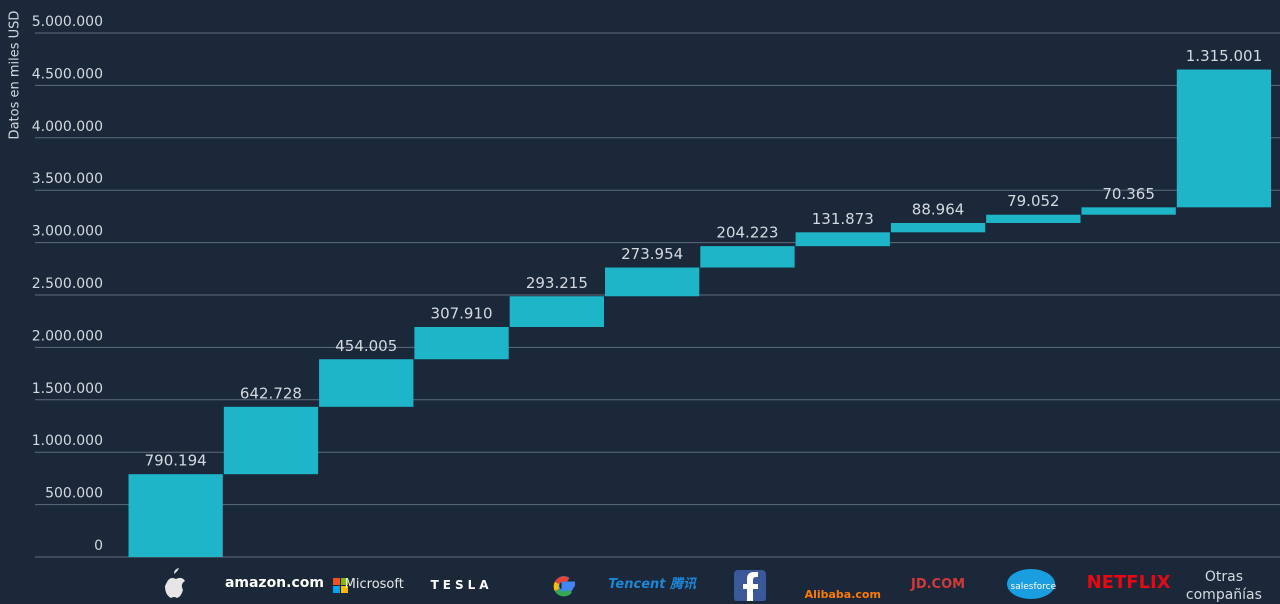 The height and width of the screenshot is (604, 1280). What do you see at coordinates (67, 22) in the screenshot?
I see `y-tick-label: 5.000.000` at bounding box center [67, 22].